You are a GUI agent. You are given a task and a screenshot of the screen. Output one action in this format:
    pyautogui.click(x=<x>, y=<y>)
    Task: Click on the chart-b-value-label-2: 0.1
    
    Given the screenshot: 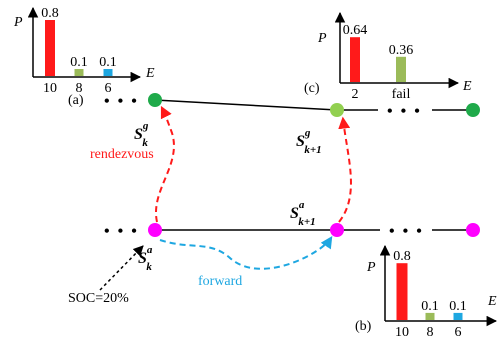 What is the action you would take?
    pyautogui.click(x=458, y=306)
    